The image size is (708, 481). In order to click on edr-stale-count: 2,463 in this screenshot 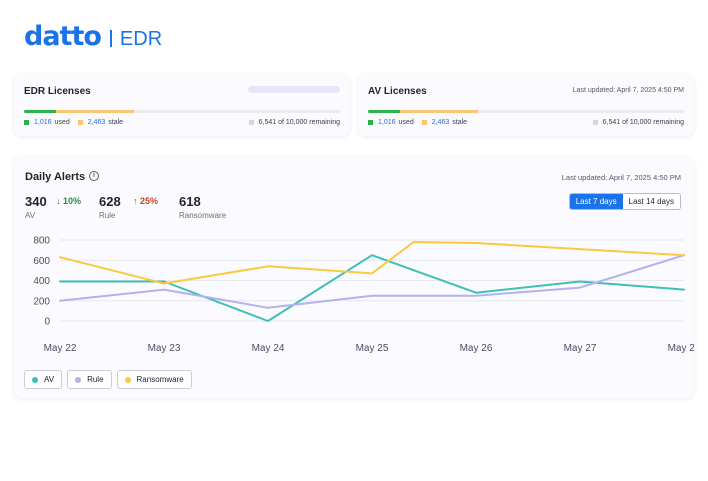, I will do `click(96, 122)`.